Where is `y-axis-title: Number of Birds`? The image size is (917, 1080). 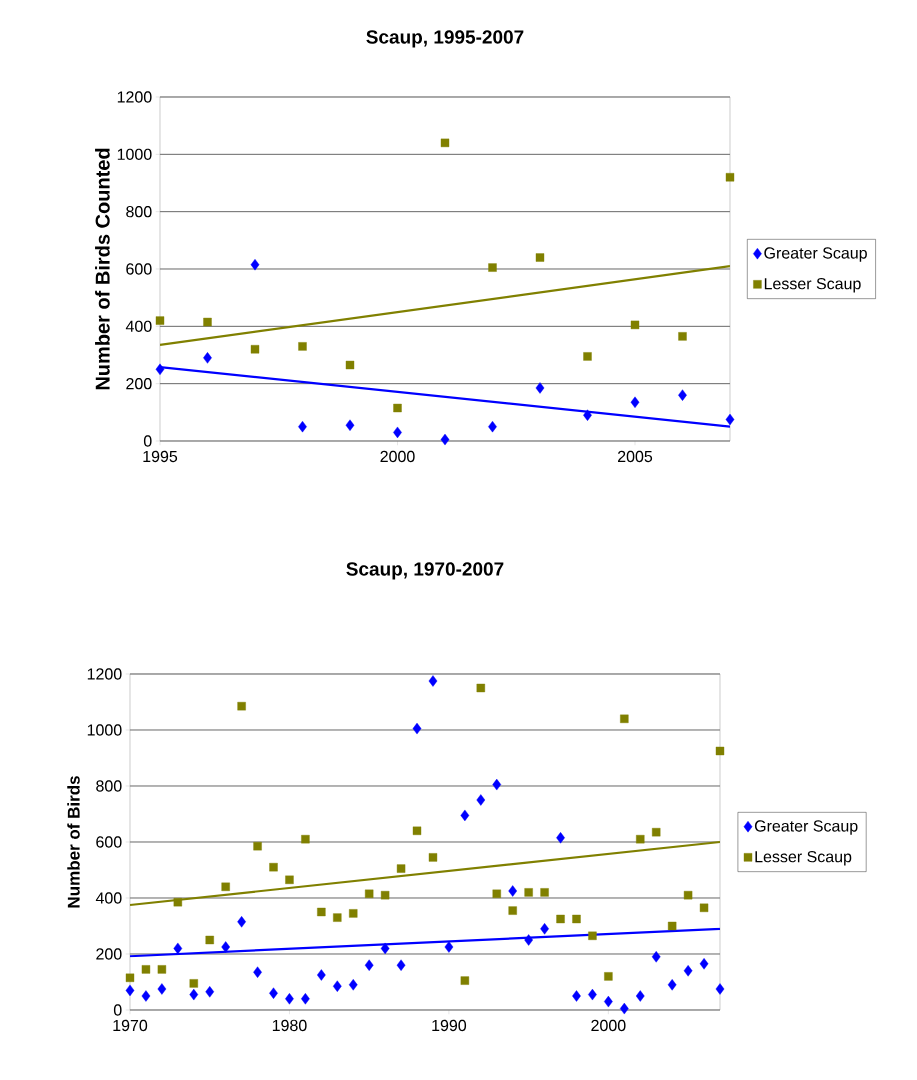
y-axis-title: Number of Birds is located at coordinates (73, 842).